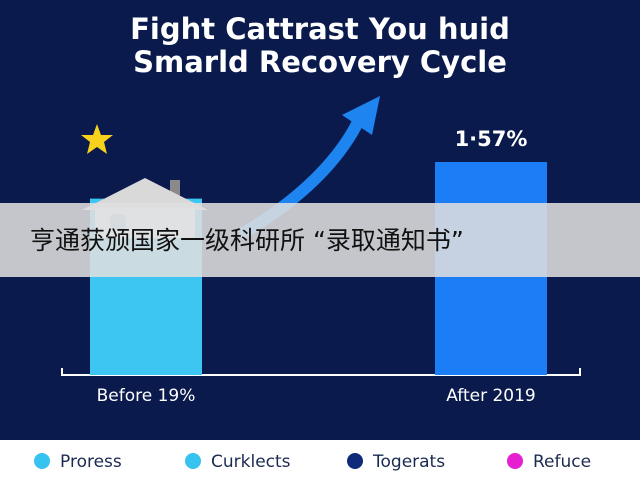  I want to click on legend-label: Togerats, so click(408, 462).